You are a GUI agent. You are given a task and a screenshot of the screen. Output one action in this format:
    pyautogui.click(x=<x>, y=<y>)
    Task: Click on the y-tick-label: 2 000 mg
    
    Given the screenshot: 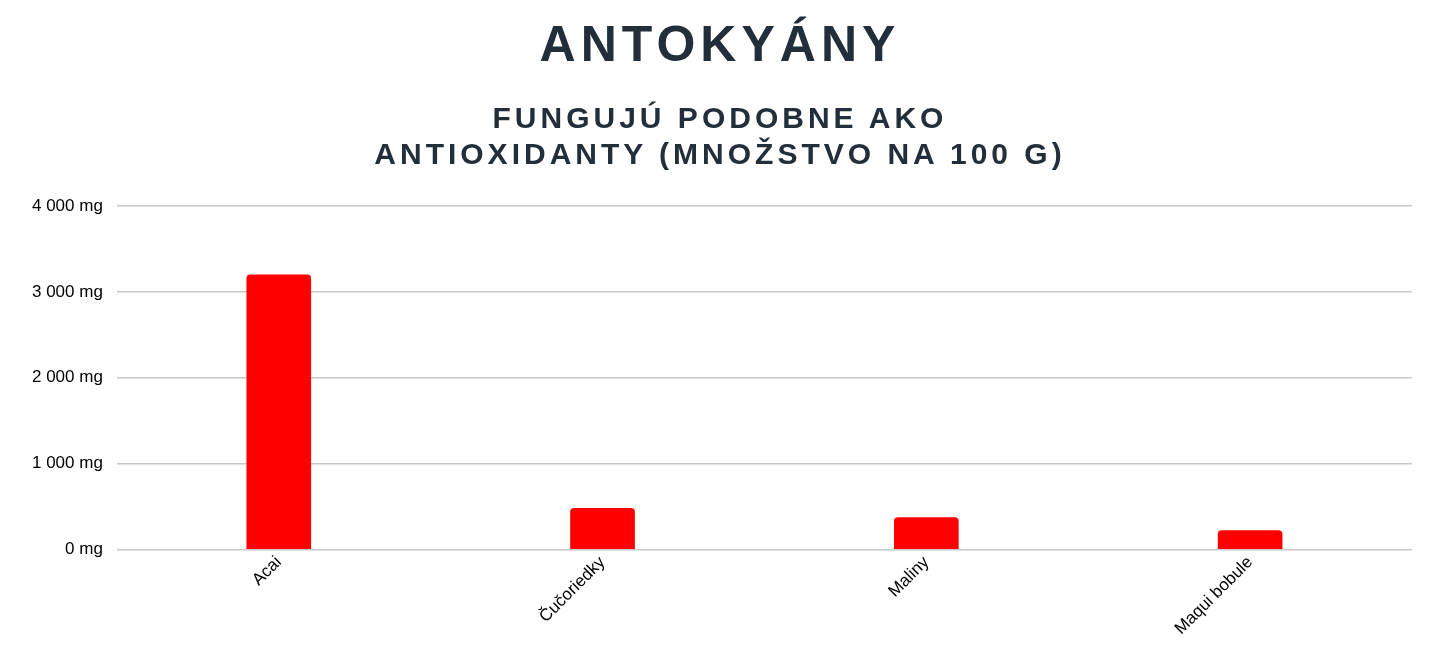 What is the action you would take?
    pyautogui.click(x=67, y=377)
    